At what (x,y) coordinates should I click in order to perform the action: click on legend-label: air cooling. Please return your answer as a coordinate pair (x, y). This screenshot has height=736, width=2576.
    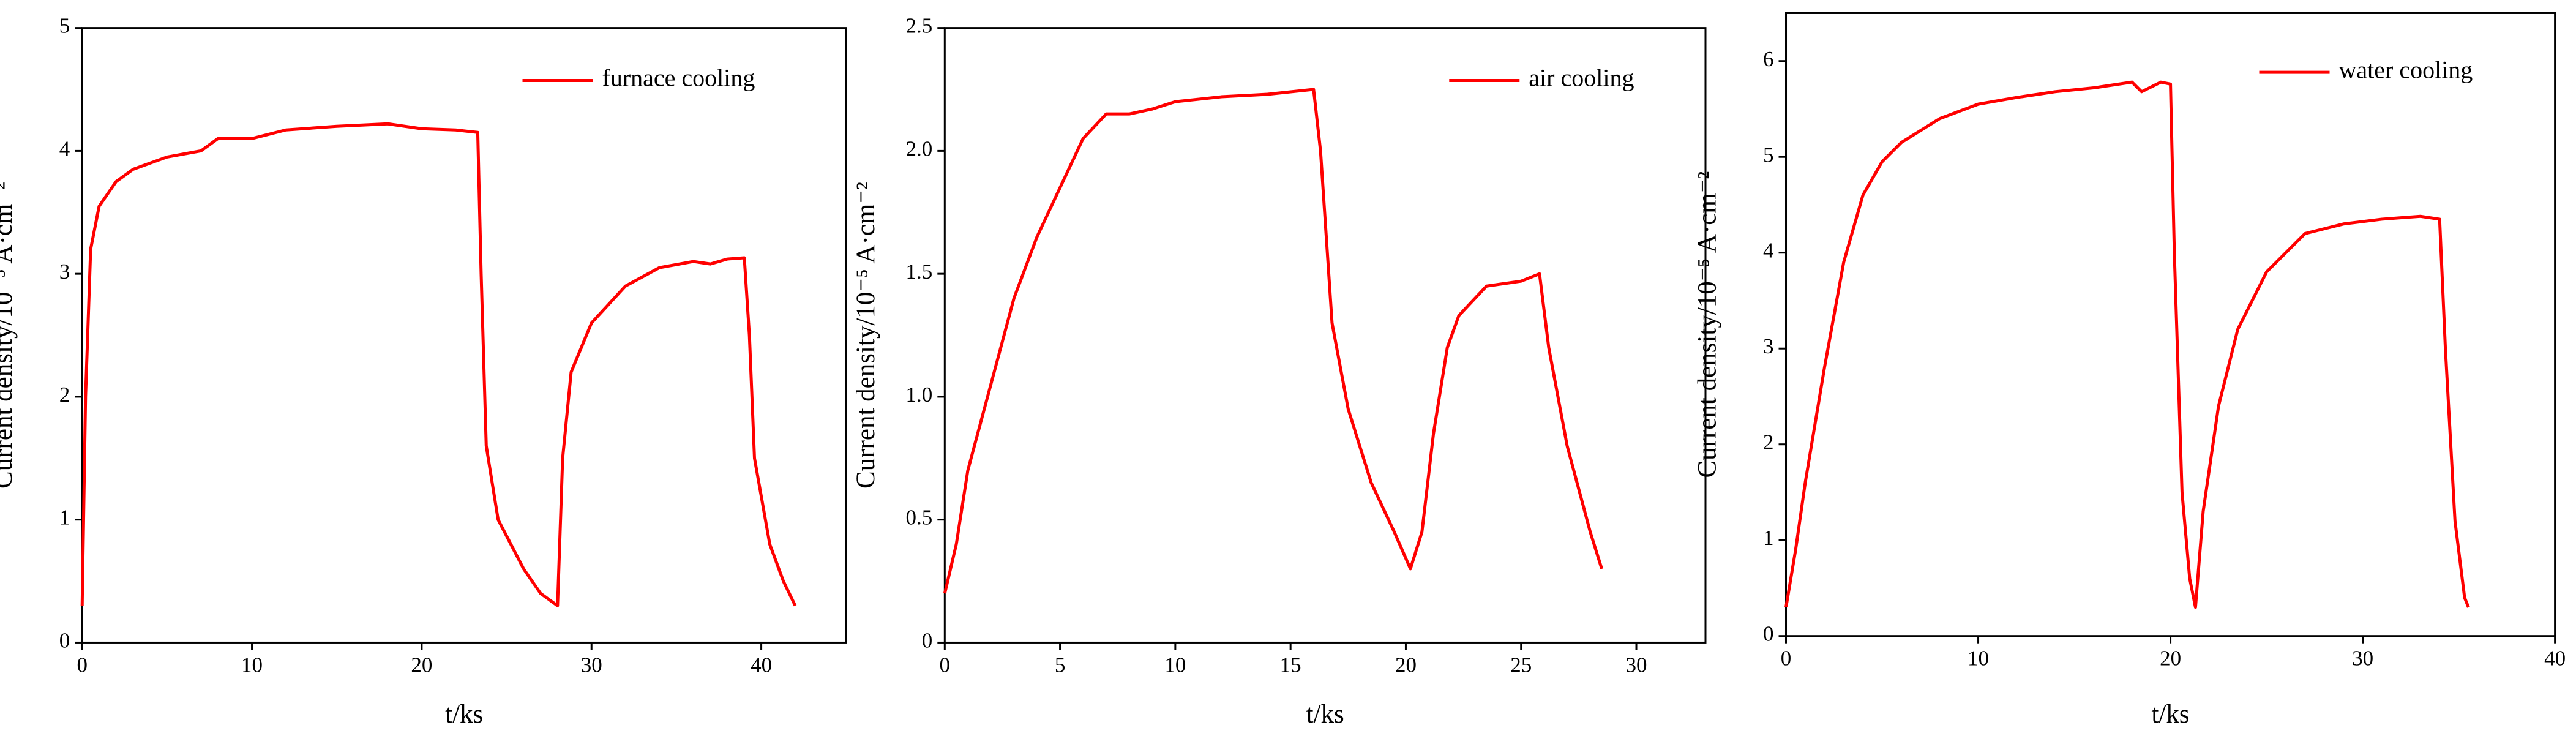
    Looking at the image, I should click on (1582, 78).